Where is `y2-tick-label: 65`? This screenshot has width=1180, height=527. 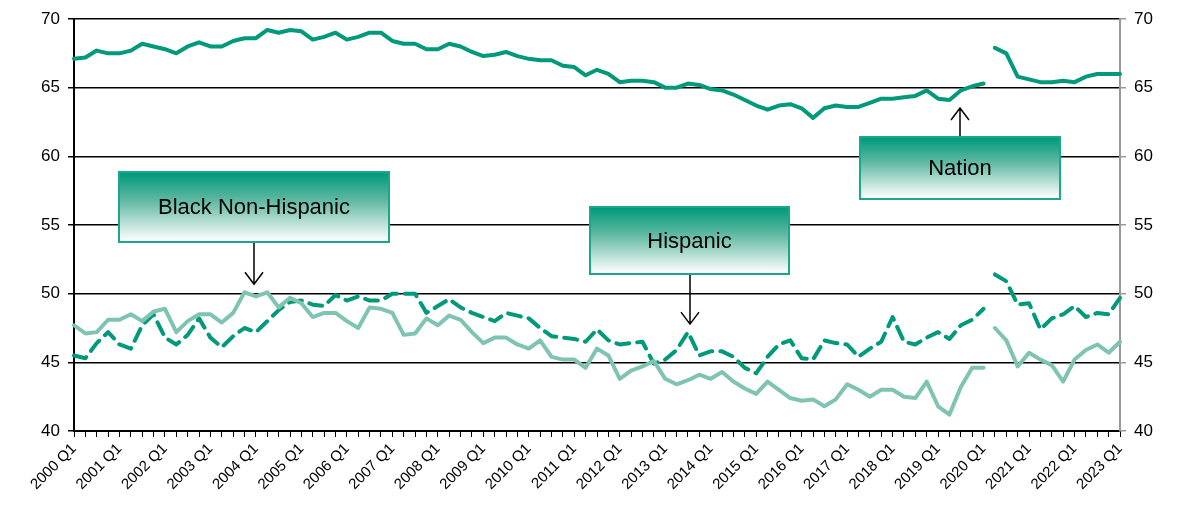 y2-tick-label: 65 is located at coordinates (1143, 87).